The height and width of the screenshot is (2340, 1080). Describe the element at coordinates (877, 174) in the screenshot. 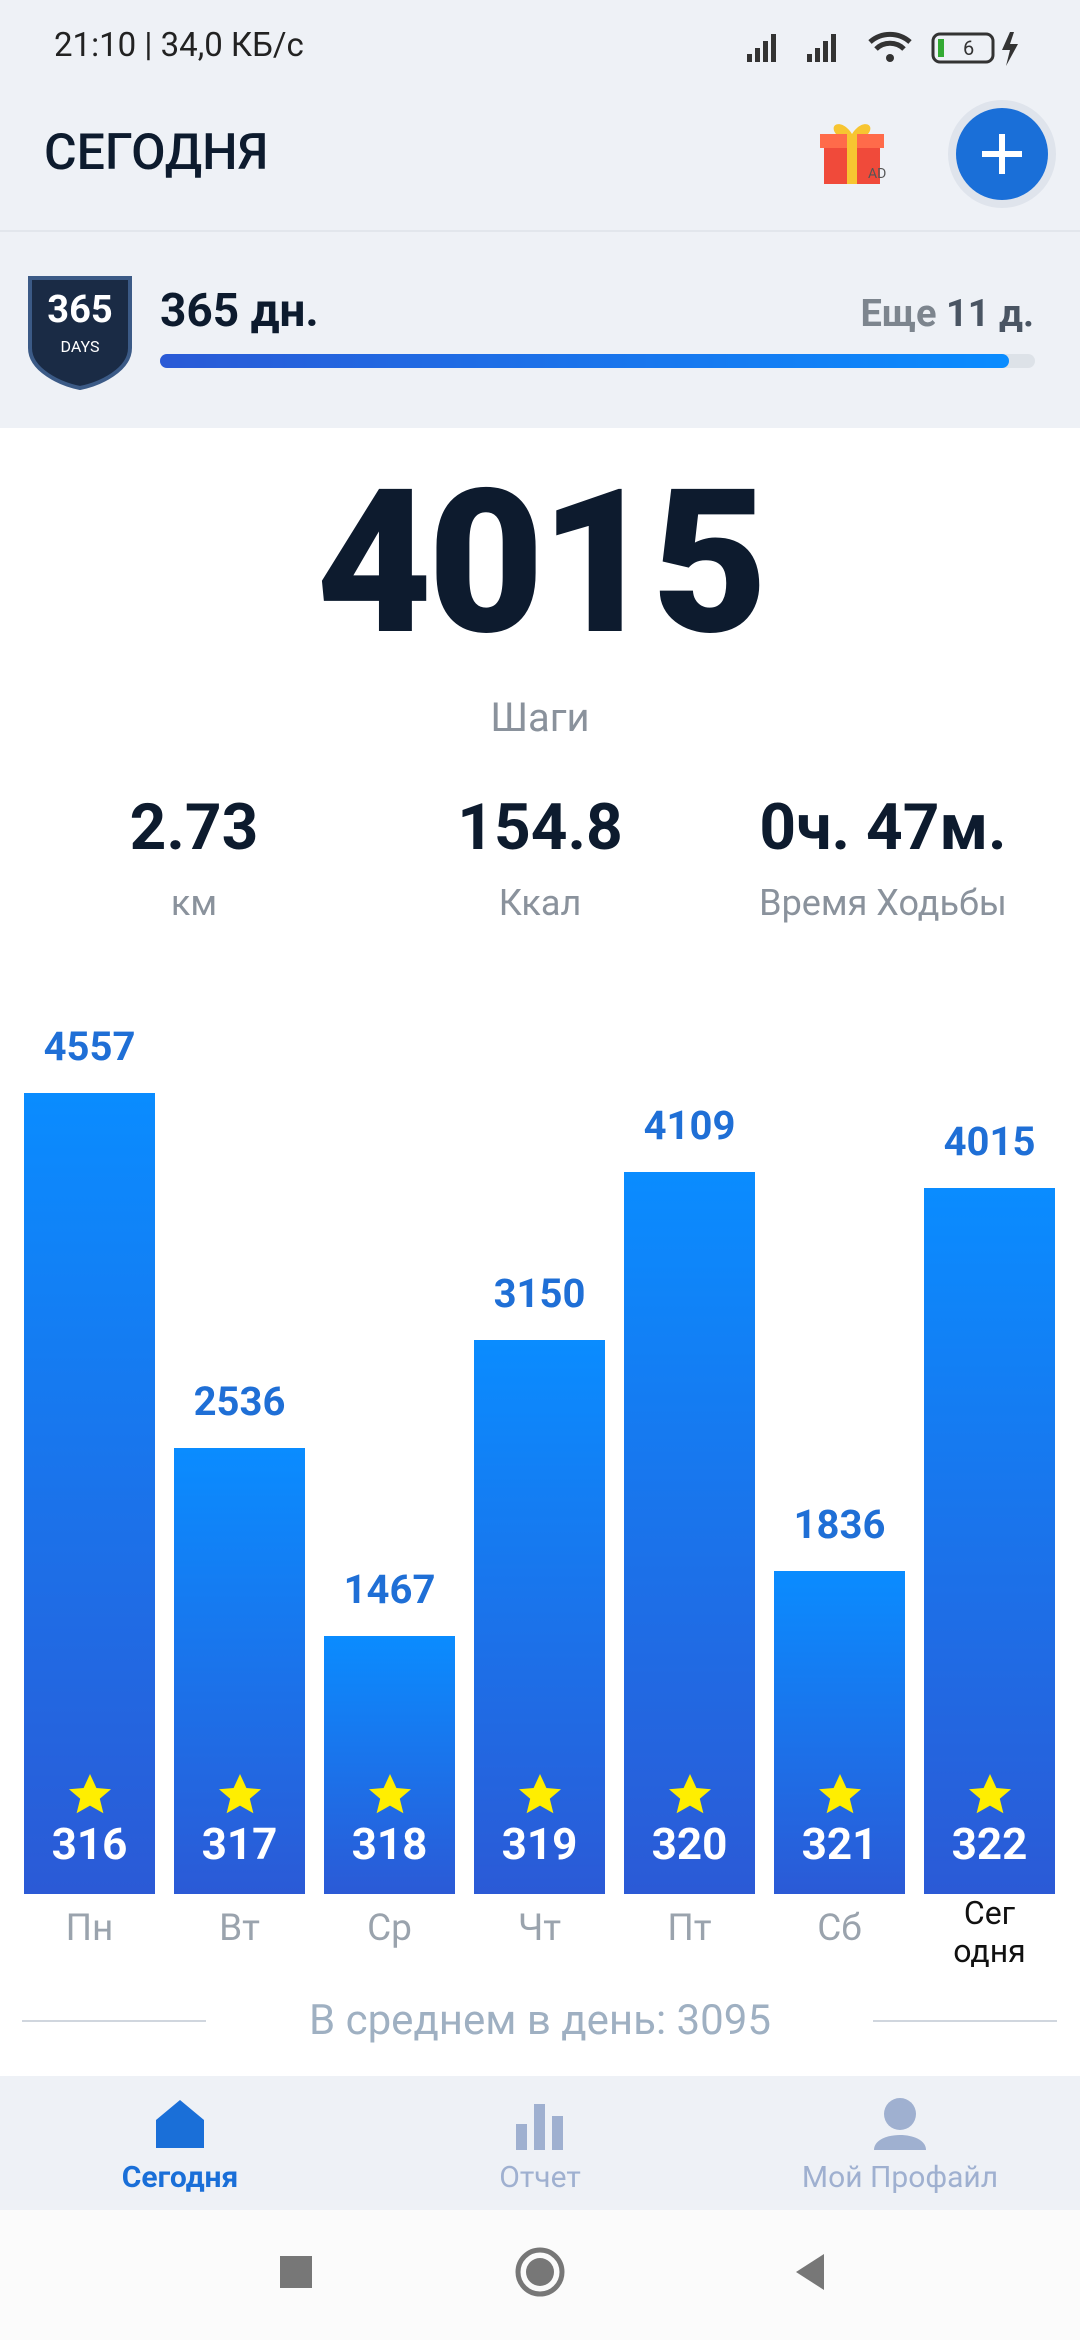

I see `gift-badge: AD` at that location.